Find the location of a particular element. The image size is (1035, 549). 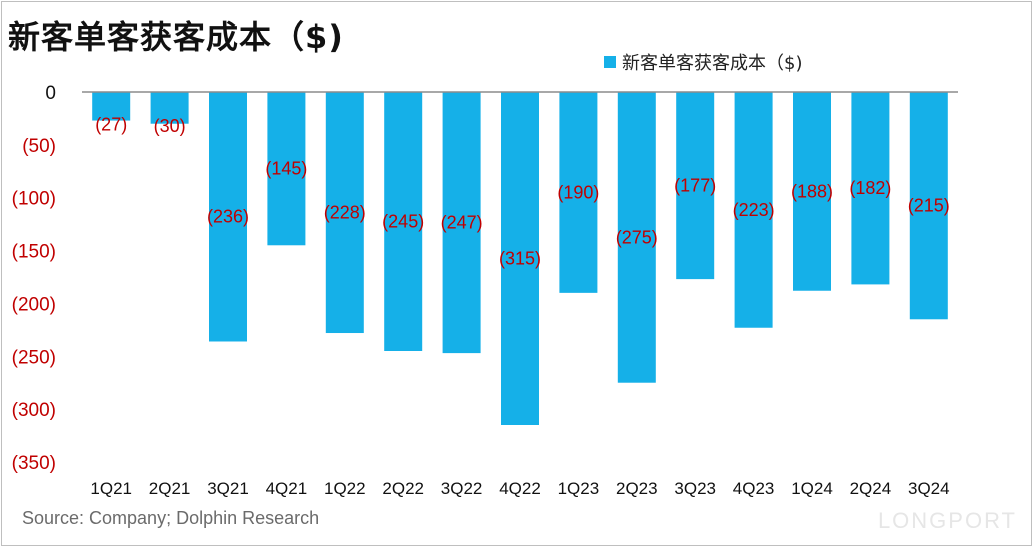

data-label: (188) is located at coordinates (812, 191).